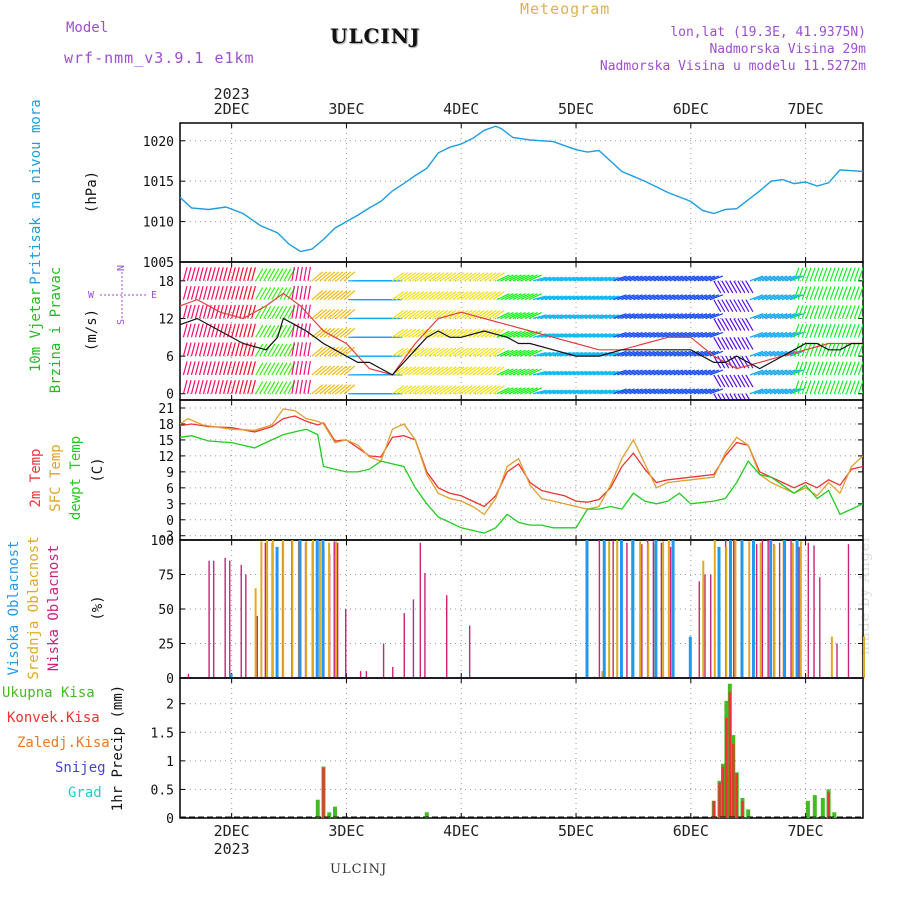 The image size is (900, 900). What do you see at coordinates (232, 94) in the screenshot?
I see `top-year-label: 2023` at bounding box center [232, 94].